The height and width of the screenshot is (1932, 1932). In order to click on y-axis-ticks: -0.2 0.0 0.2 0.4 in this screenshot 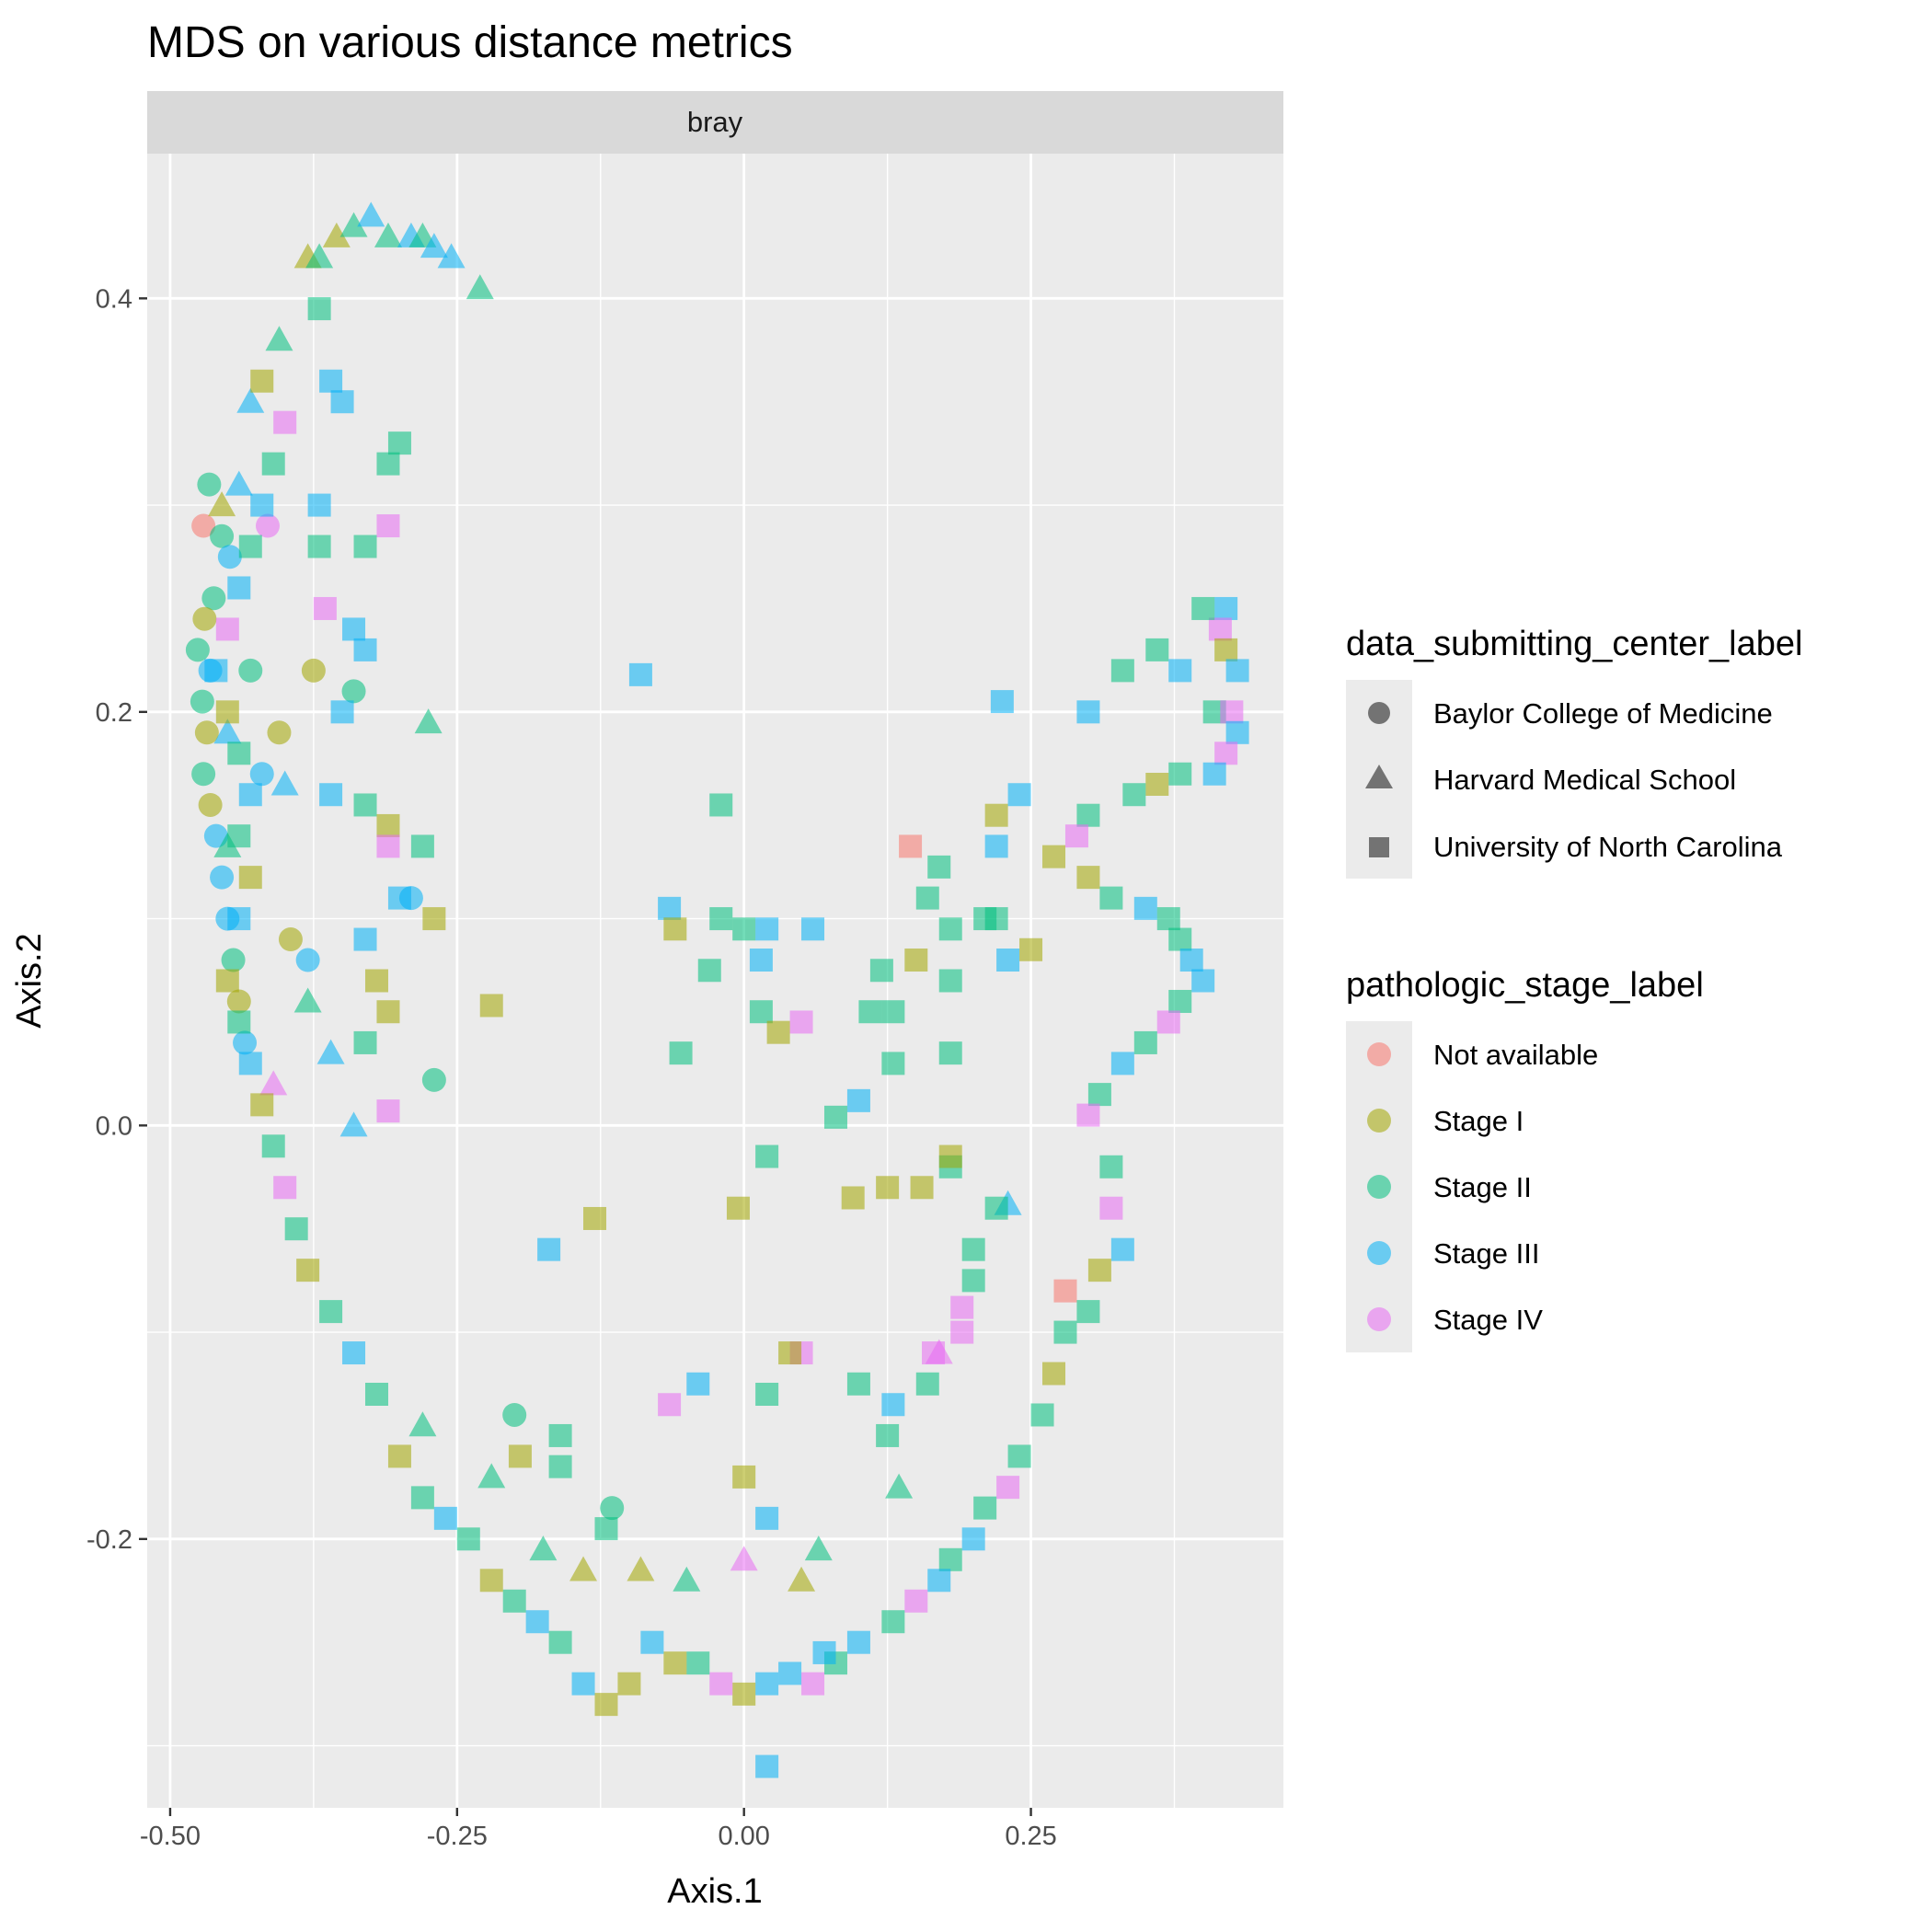, I will do `click(116, 919)`.